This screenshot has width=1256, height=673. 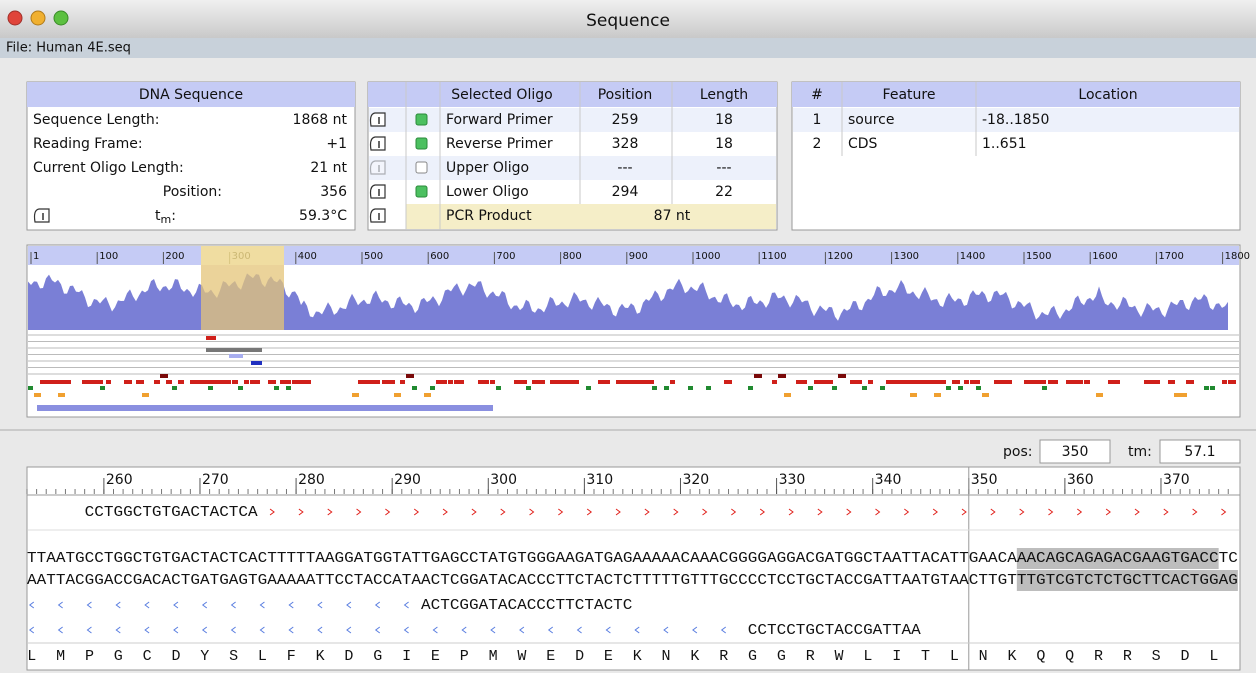 What do you see at coordinates (526, 605) in the screenshot?
I see `lower-oligo: ACTCGGATACACCCTTCTACTC` at bounding box center [526, 605].